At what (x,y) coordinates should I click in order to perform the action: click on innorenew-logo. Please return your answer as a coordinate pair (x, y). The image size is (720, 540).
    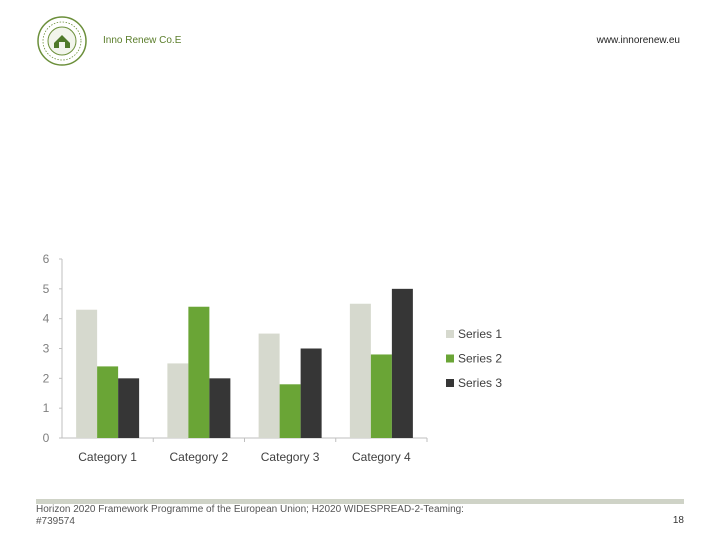
    Looking at the image, I should click on (62, 41).